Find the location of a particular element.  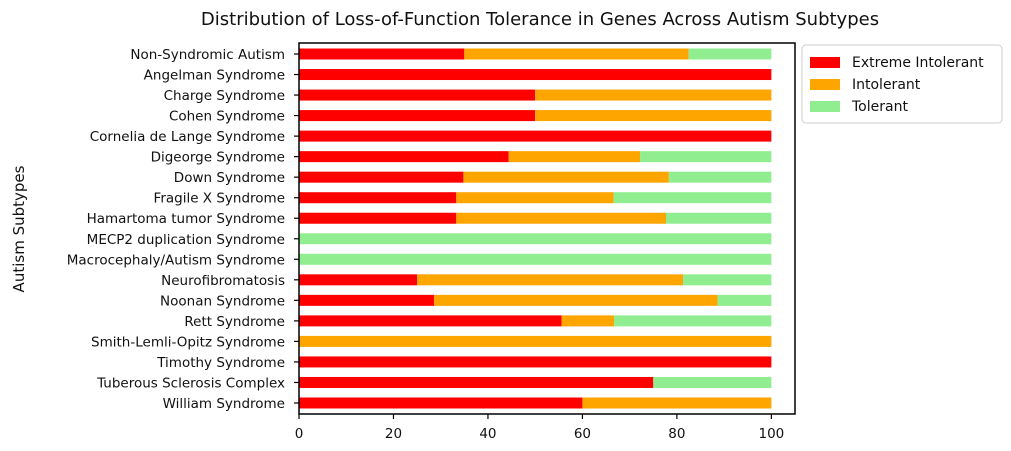

legend-label: Intolerant is located at coordinates (886, 85).